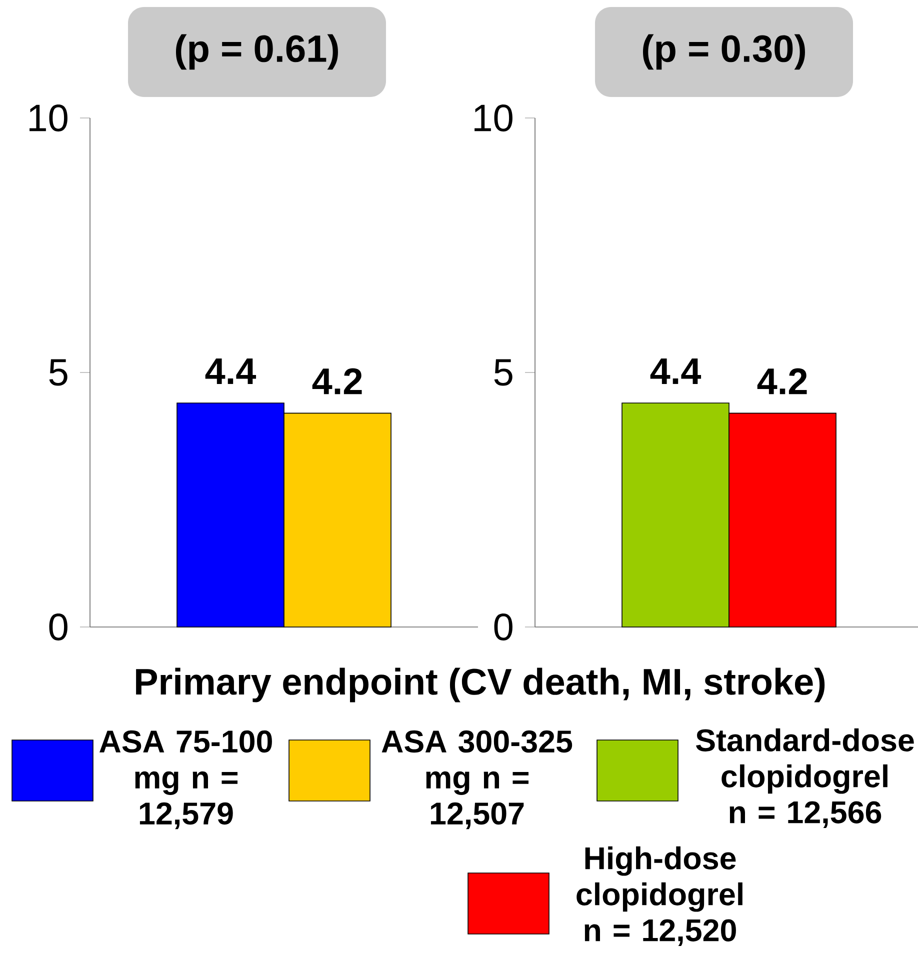  I want to click on legend-label: ASA 300-325 mg n = 12,507, so click(477, 780).